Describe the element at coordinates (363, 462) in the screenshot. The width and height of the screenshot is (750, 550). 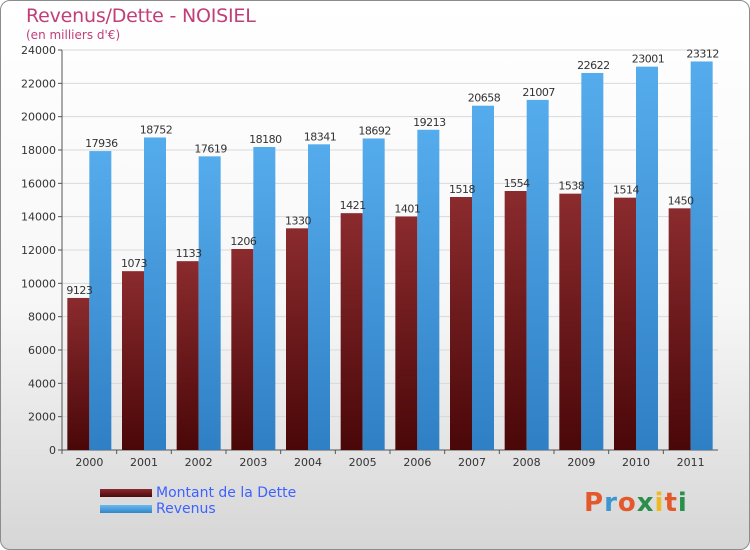
I see `x-tick-label: 2005` at that location.